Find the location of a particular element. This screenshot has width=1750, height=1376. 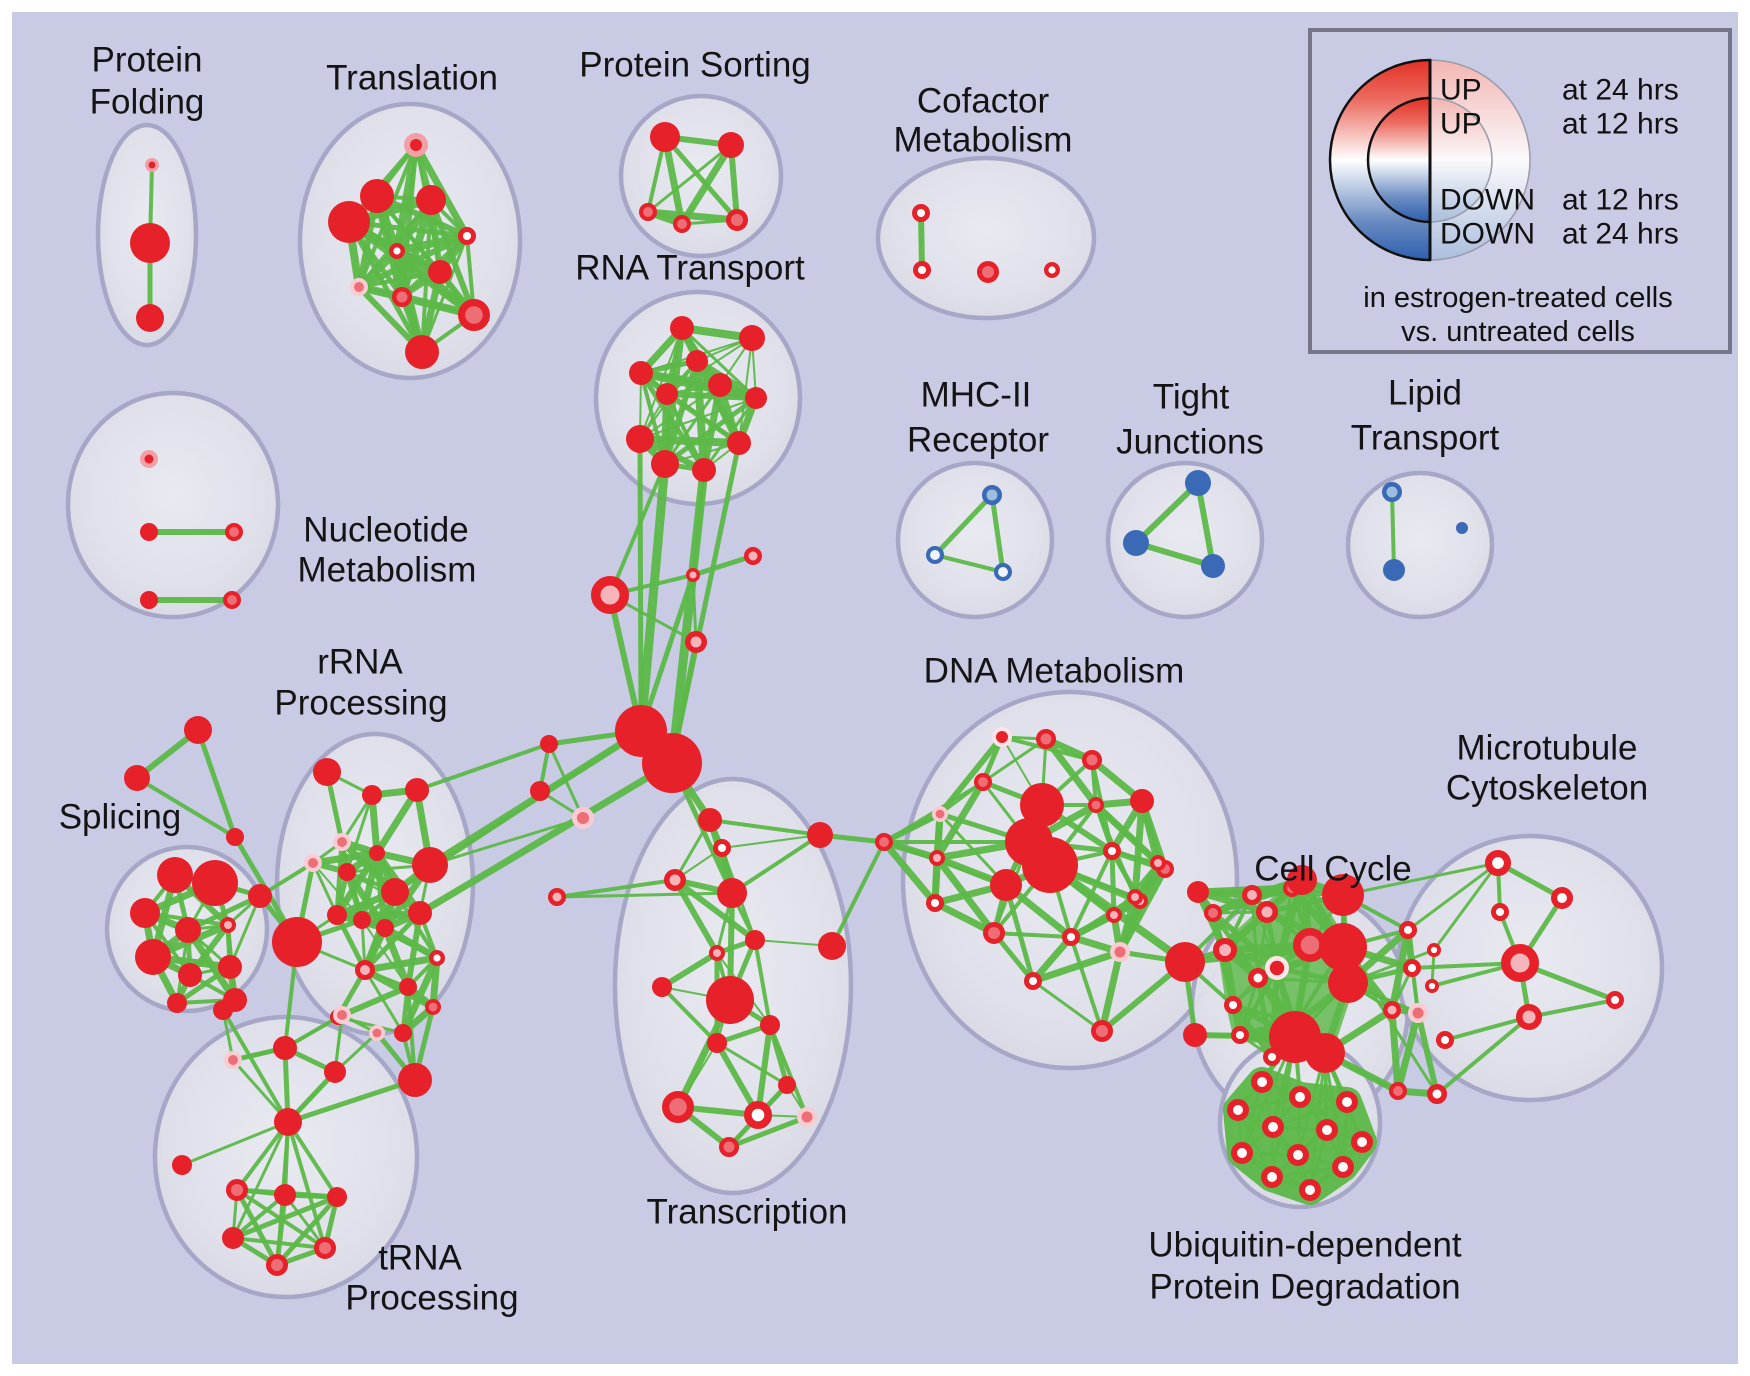

legend-box is located at coordinates (1520, 191).